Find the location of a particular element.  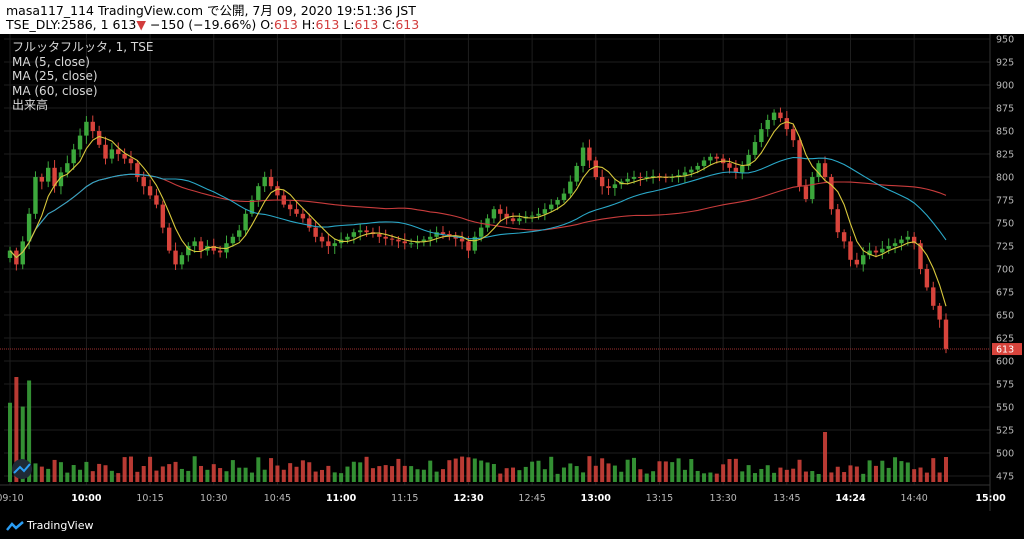

y-tick-label: 700 is located at coordinates (1005, 270).